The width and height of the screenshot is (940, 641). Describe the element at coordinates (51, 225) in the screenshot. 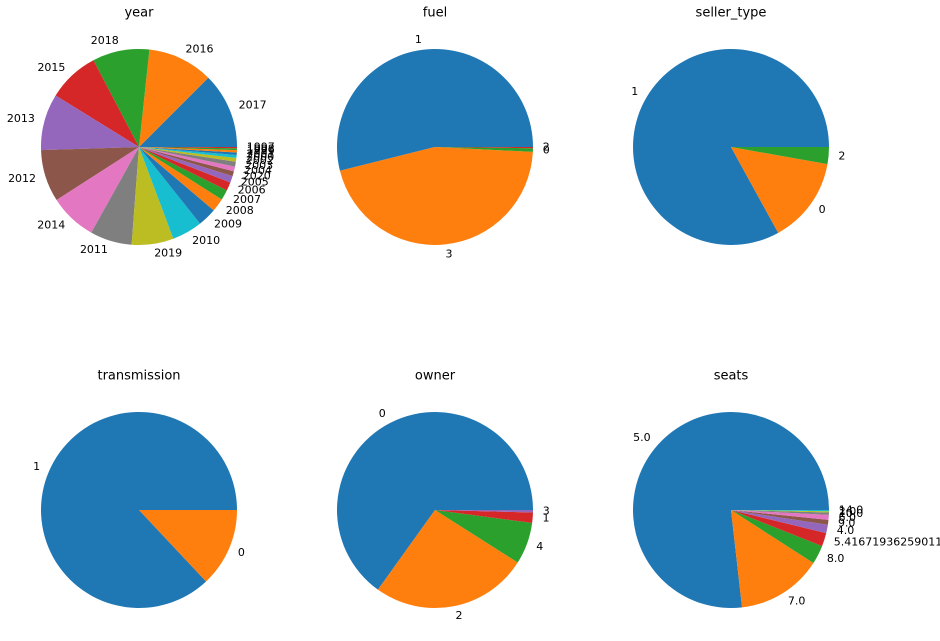

I see `slice-label: 2014` at that location.